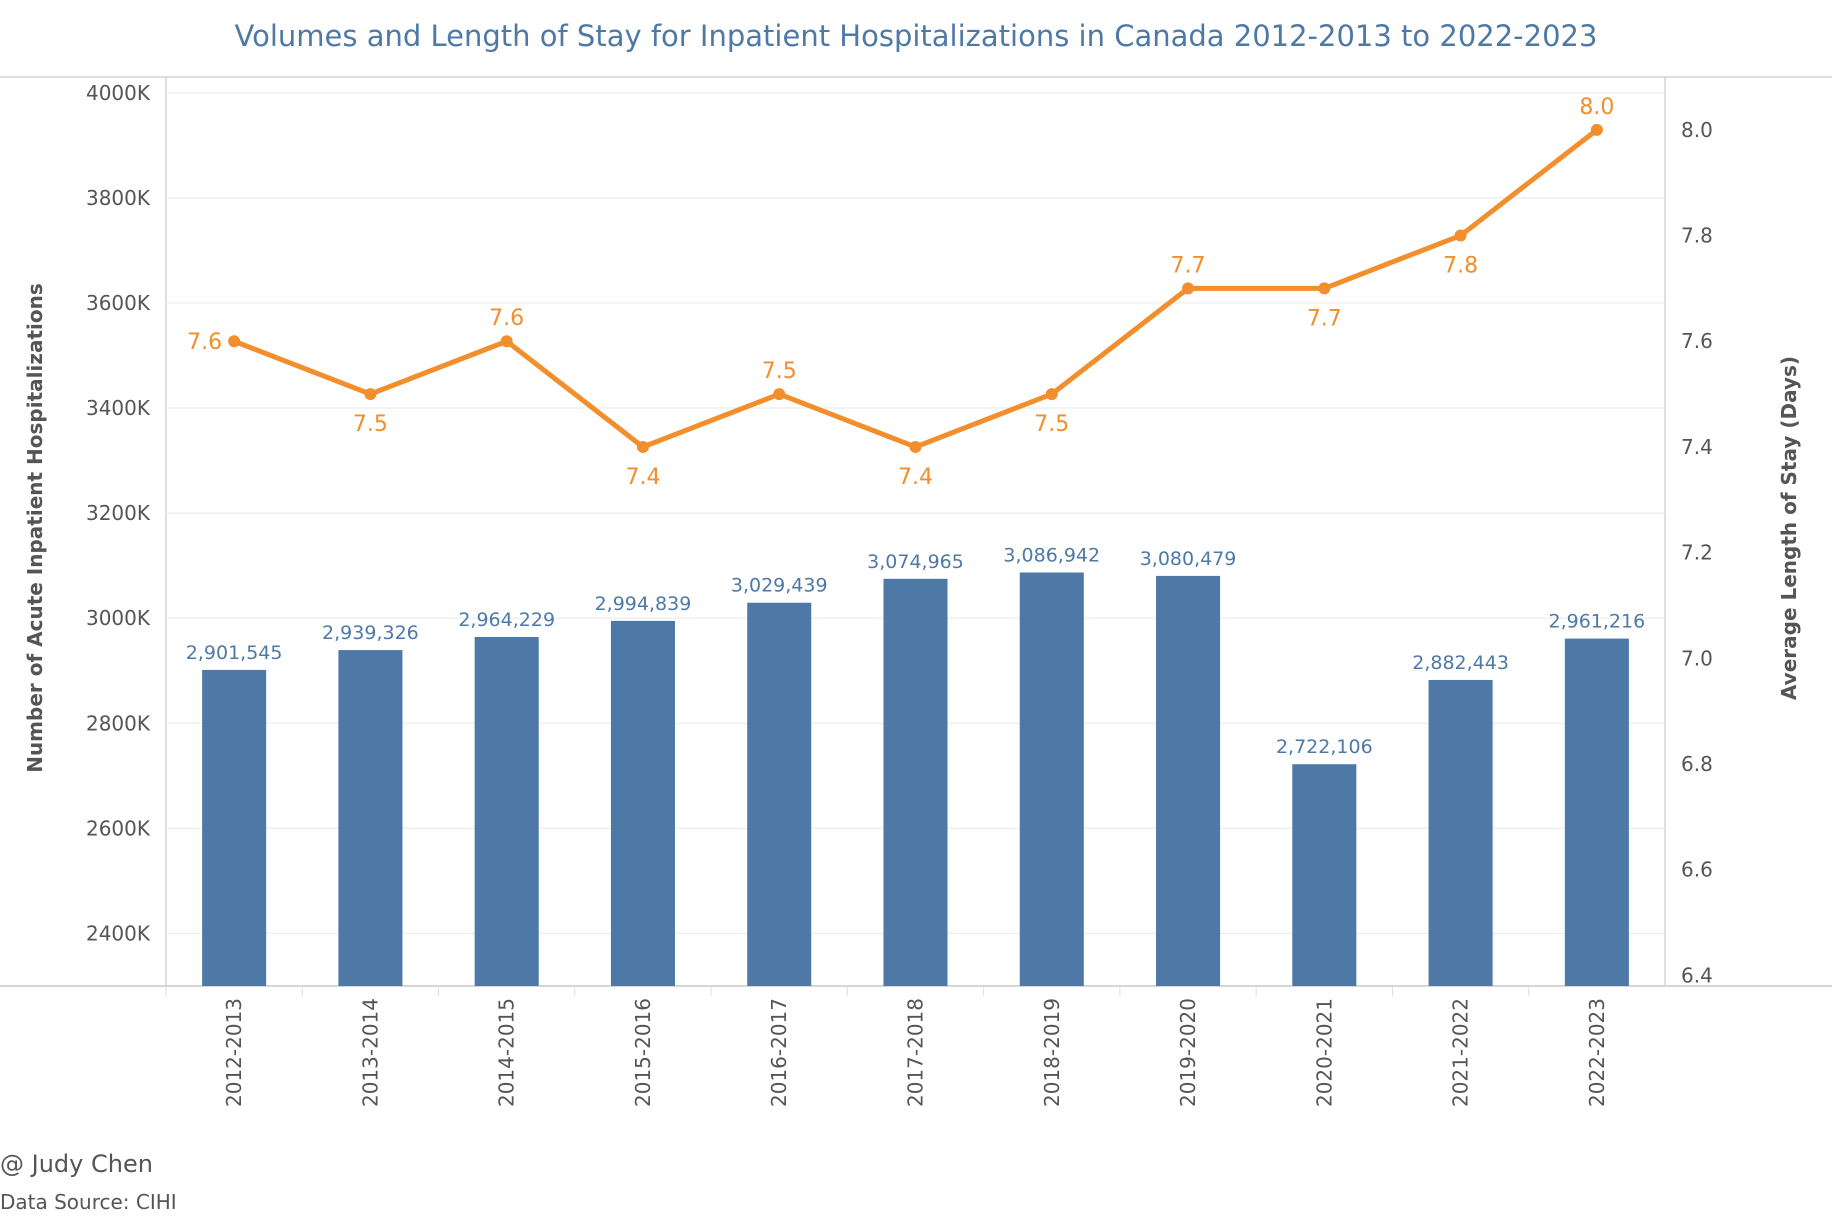 This screenshot has height=1218, width=1832. I want to click on y-tick-label: 3600K, so click(118, 303).